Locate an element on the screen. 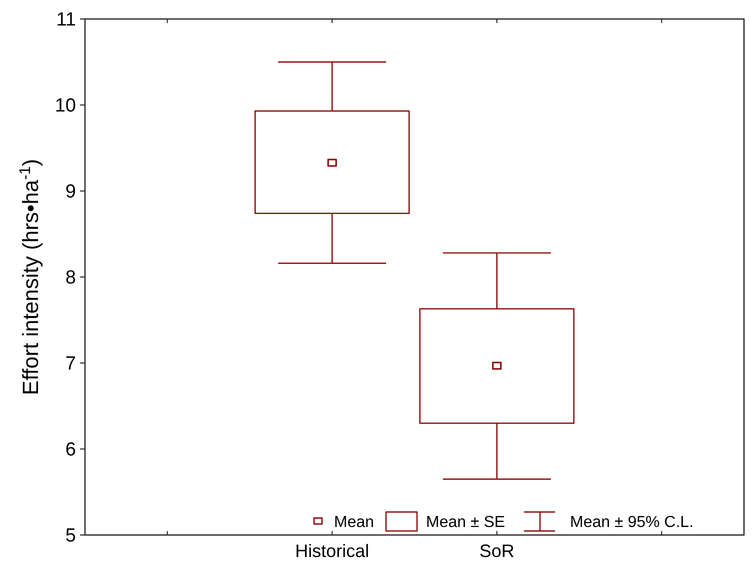 This screenshot has height=564, width=752. annotation: Mean ± 95% C.L. is located at coordinates (632, 522).